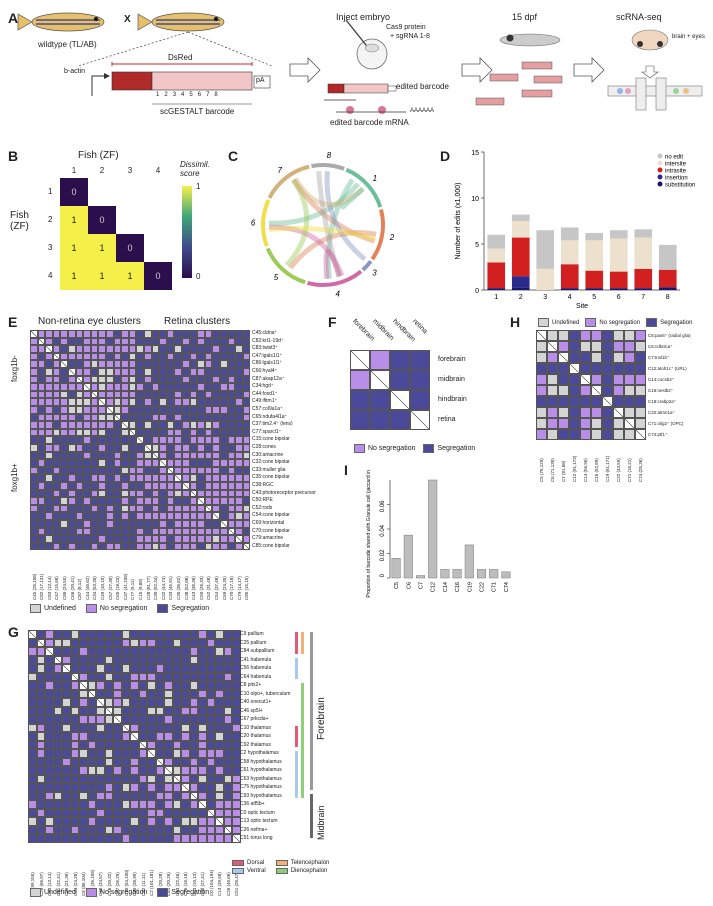  Describe the element at coordinates (134, 736) in the screenshot. I see `brain-segregation-matrix` at that location.